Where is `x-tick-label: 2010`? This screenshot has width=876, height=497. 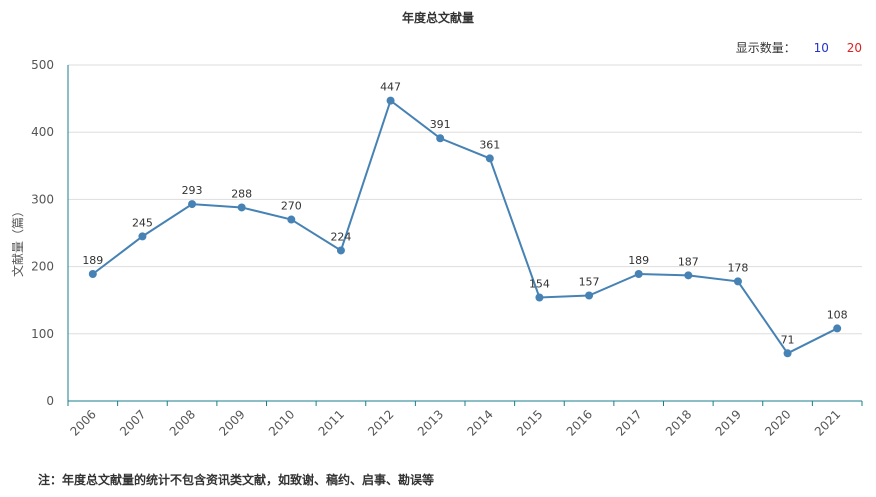
x-tick-label: 2010 is located at coordinates (281, 422).